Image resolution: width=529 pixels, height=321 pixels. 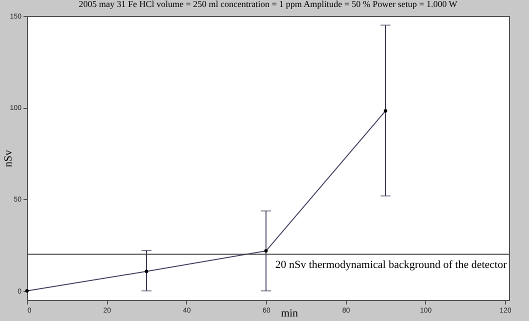 What do you see at coordinates (289, 314) in the screenshot?
I see `x-axis-title: min` at bounding box center [289, 314].